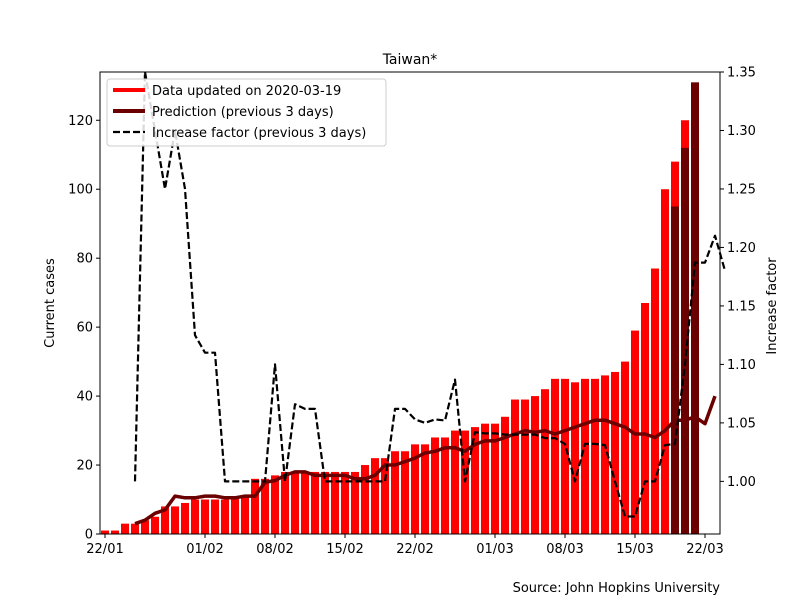 This screenshot has height=604, width=800. What do you see at coordinates (741, 482) in the screenshot?
I see `y-tick-label-right: 1.00` at bounding box center [741, 482].